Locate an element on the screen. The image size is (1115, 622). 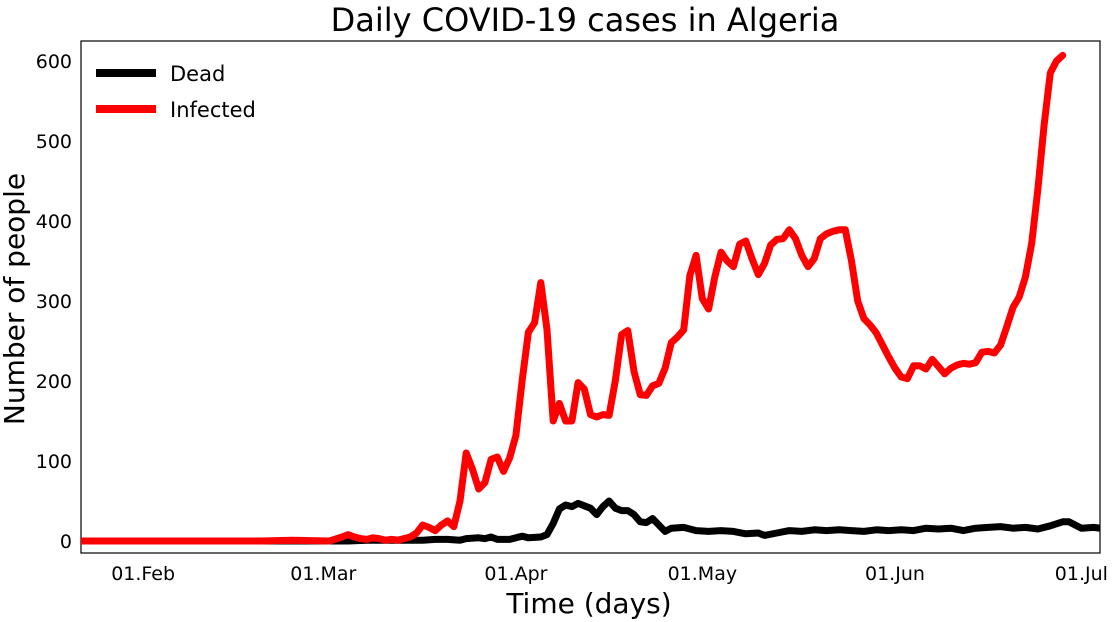
chart-title: Daily COVID-19 cases in Algeria is located at coordinates (585, 20).